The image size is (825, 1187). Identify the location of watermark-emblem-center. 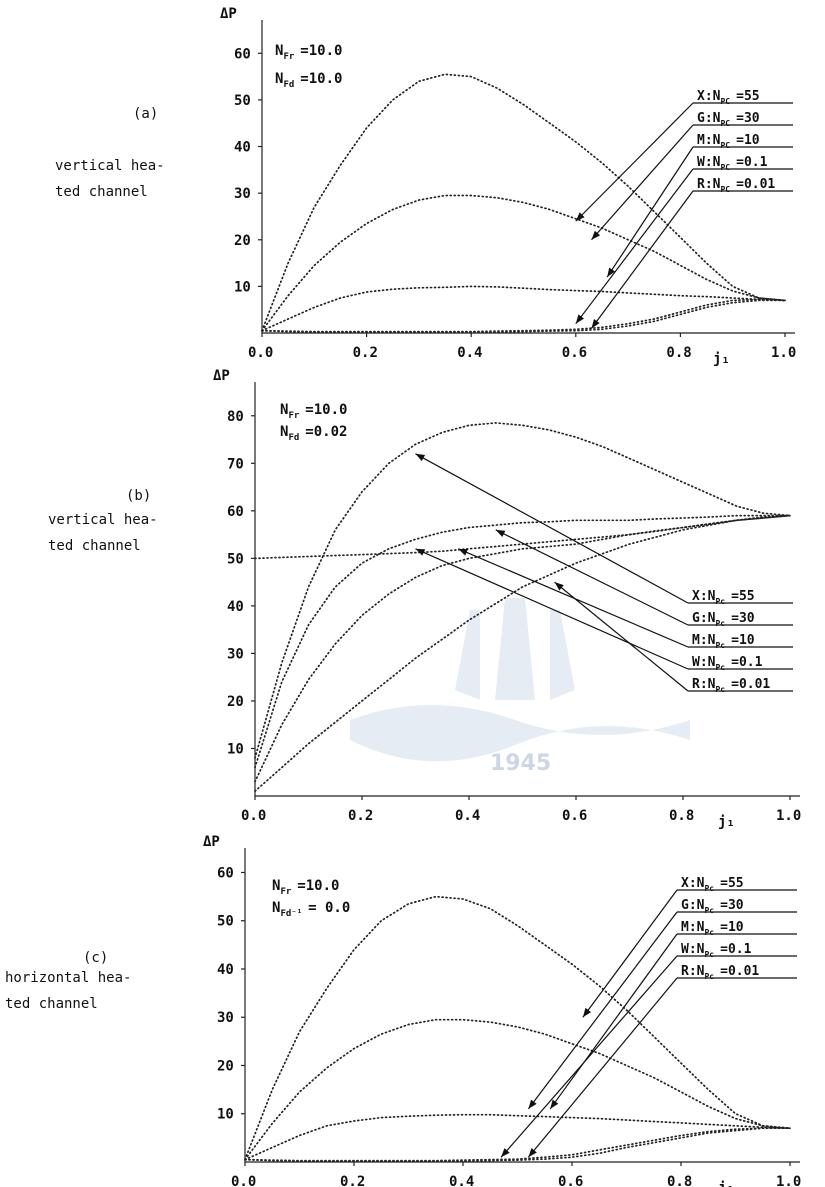
(515, 649).